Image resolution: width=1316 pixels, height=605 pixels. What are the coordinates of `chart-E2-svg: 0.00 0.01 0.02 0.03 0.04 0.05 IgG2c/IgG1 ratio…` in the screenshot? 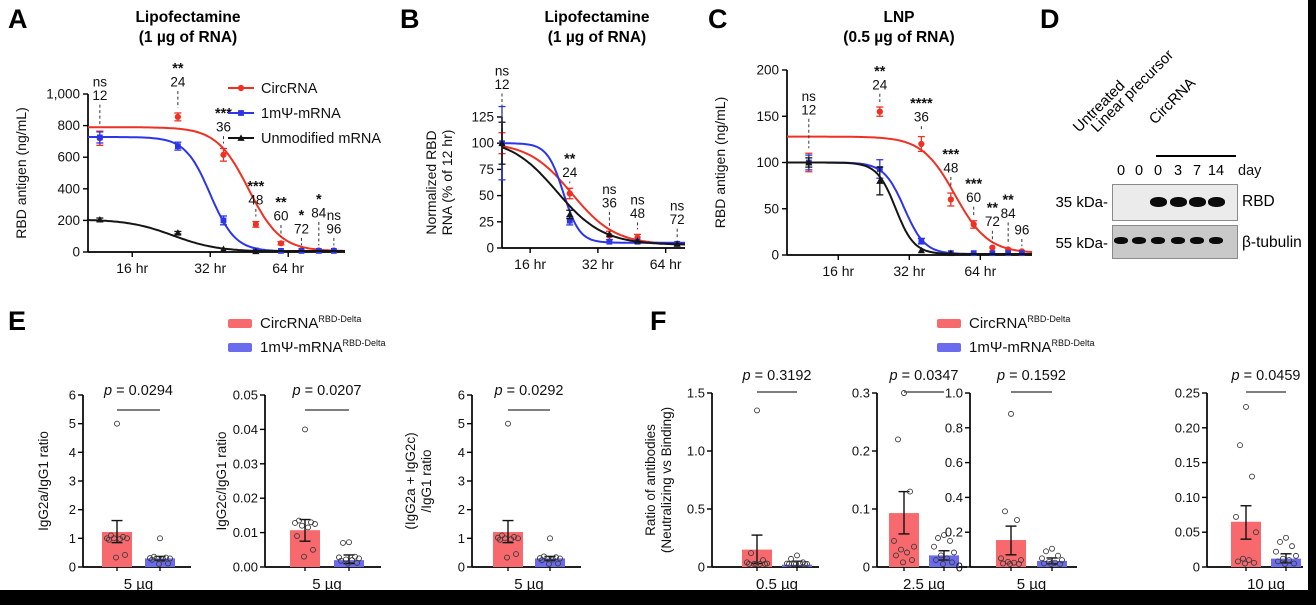 It's located at (297, 488).